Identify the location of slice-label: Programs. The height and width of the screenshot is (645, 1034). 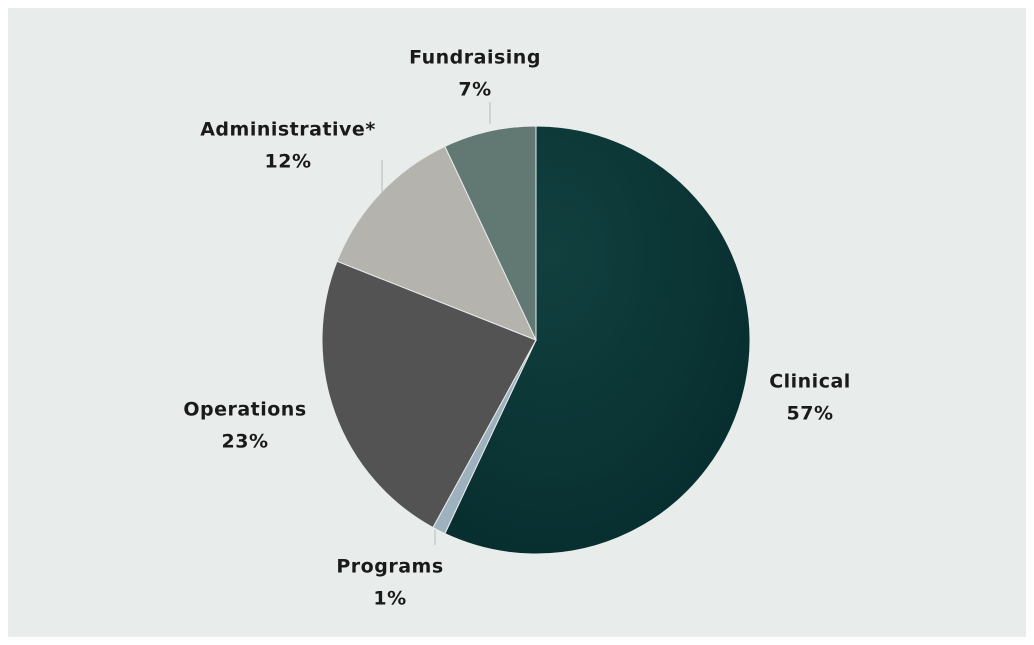
(389, 567).